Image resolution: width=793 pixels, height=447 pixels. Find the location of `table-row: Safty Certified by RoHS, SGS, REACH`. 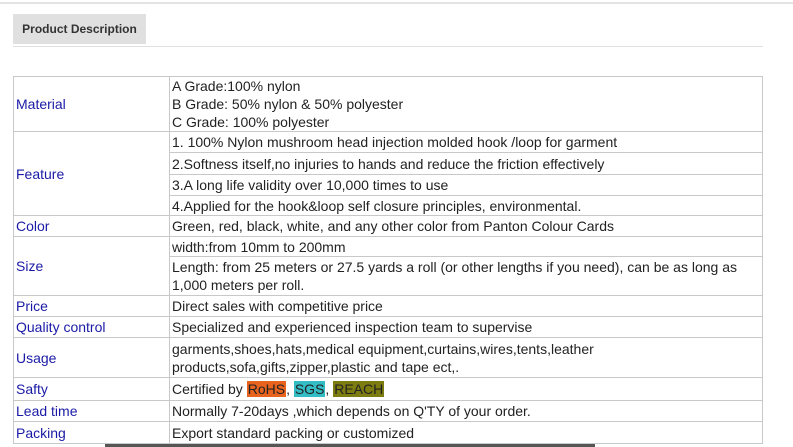

table-row: Safty Certified by RoHS, SGS, REACH is located at coordinates (388, 389).